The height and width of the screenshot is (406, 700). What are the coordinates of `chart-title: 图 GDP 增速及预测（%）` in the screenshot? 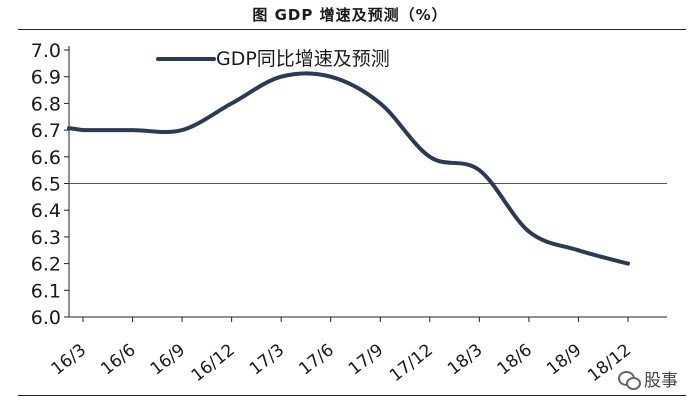 It's located at (350, 15).